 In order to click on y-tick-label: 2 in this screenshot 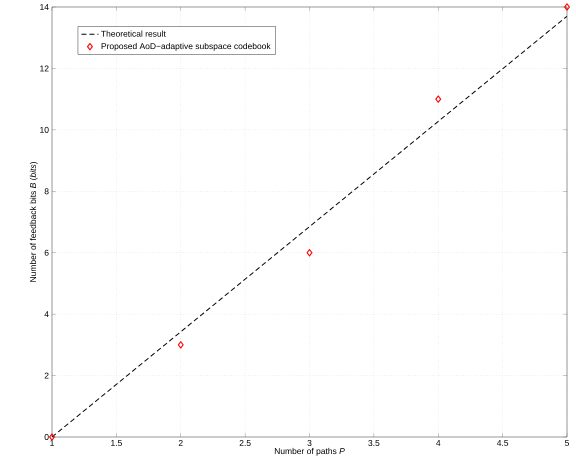, I will do `click(46, 375)`.